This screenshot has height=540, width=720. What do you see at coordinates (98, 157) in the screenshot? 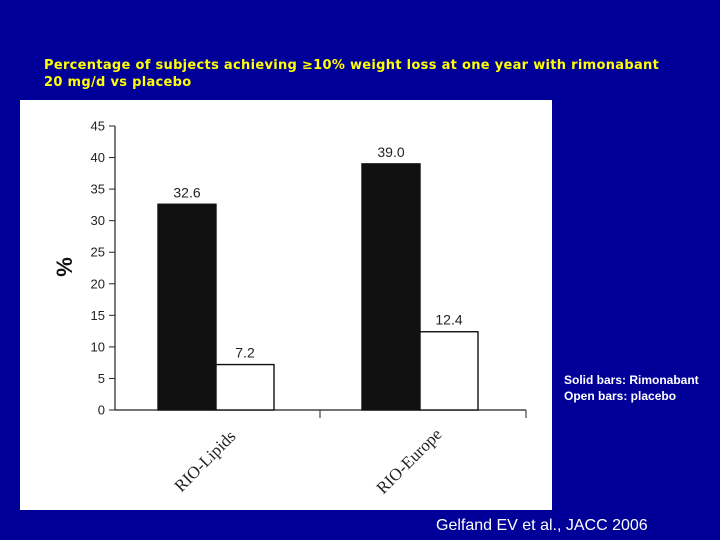
I see `y-tick-label: 40` at bounding box center [98, 157].